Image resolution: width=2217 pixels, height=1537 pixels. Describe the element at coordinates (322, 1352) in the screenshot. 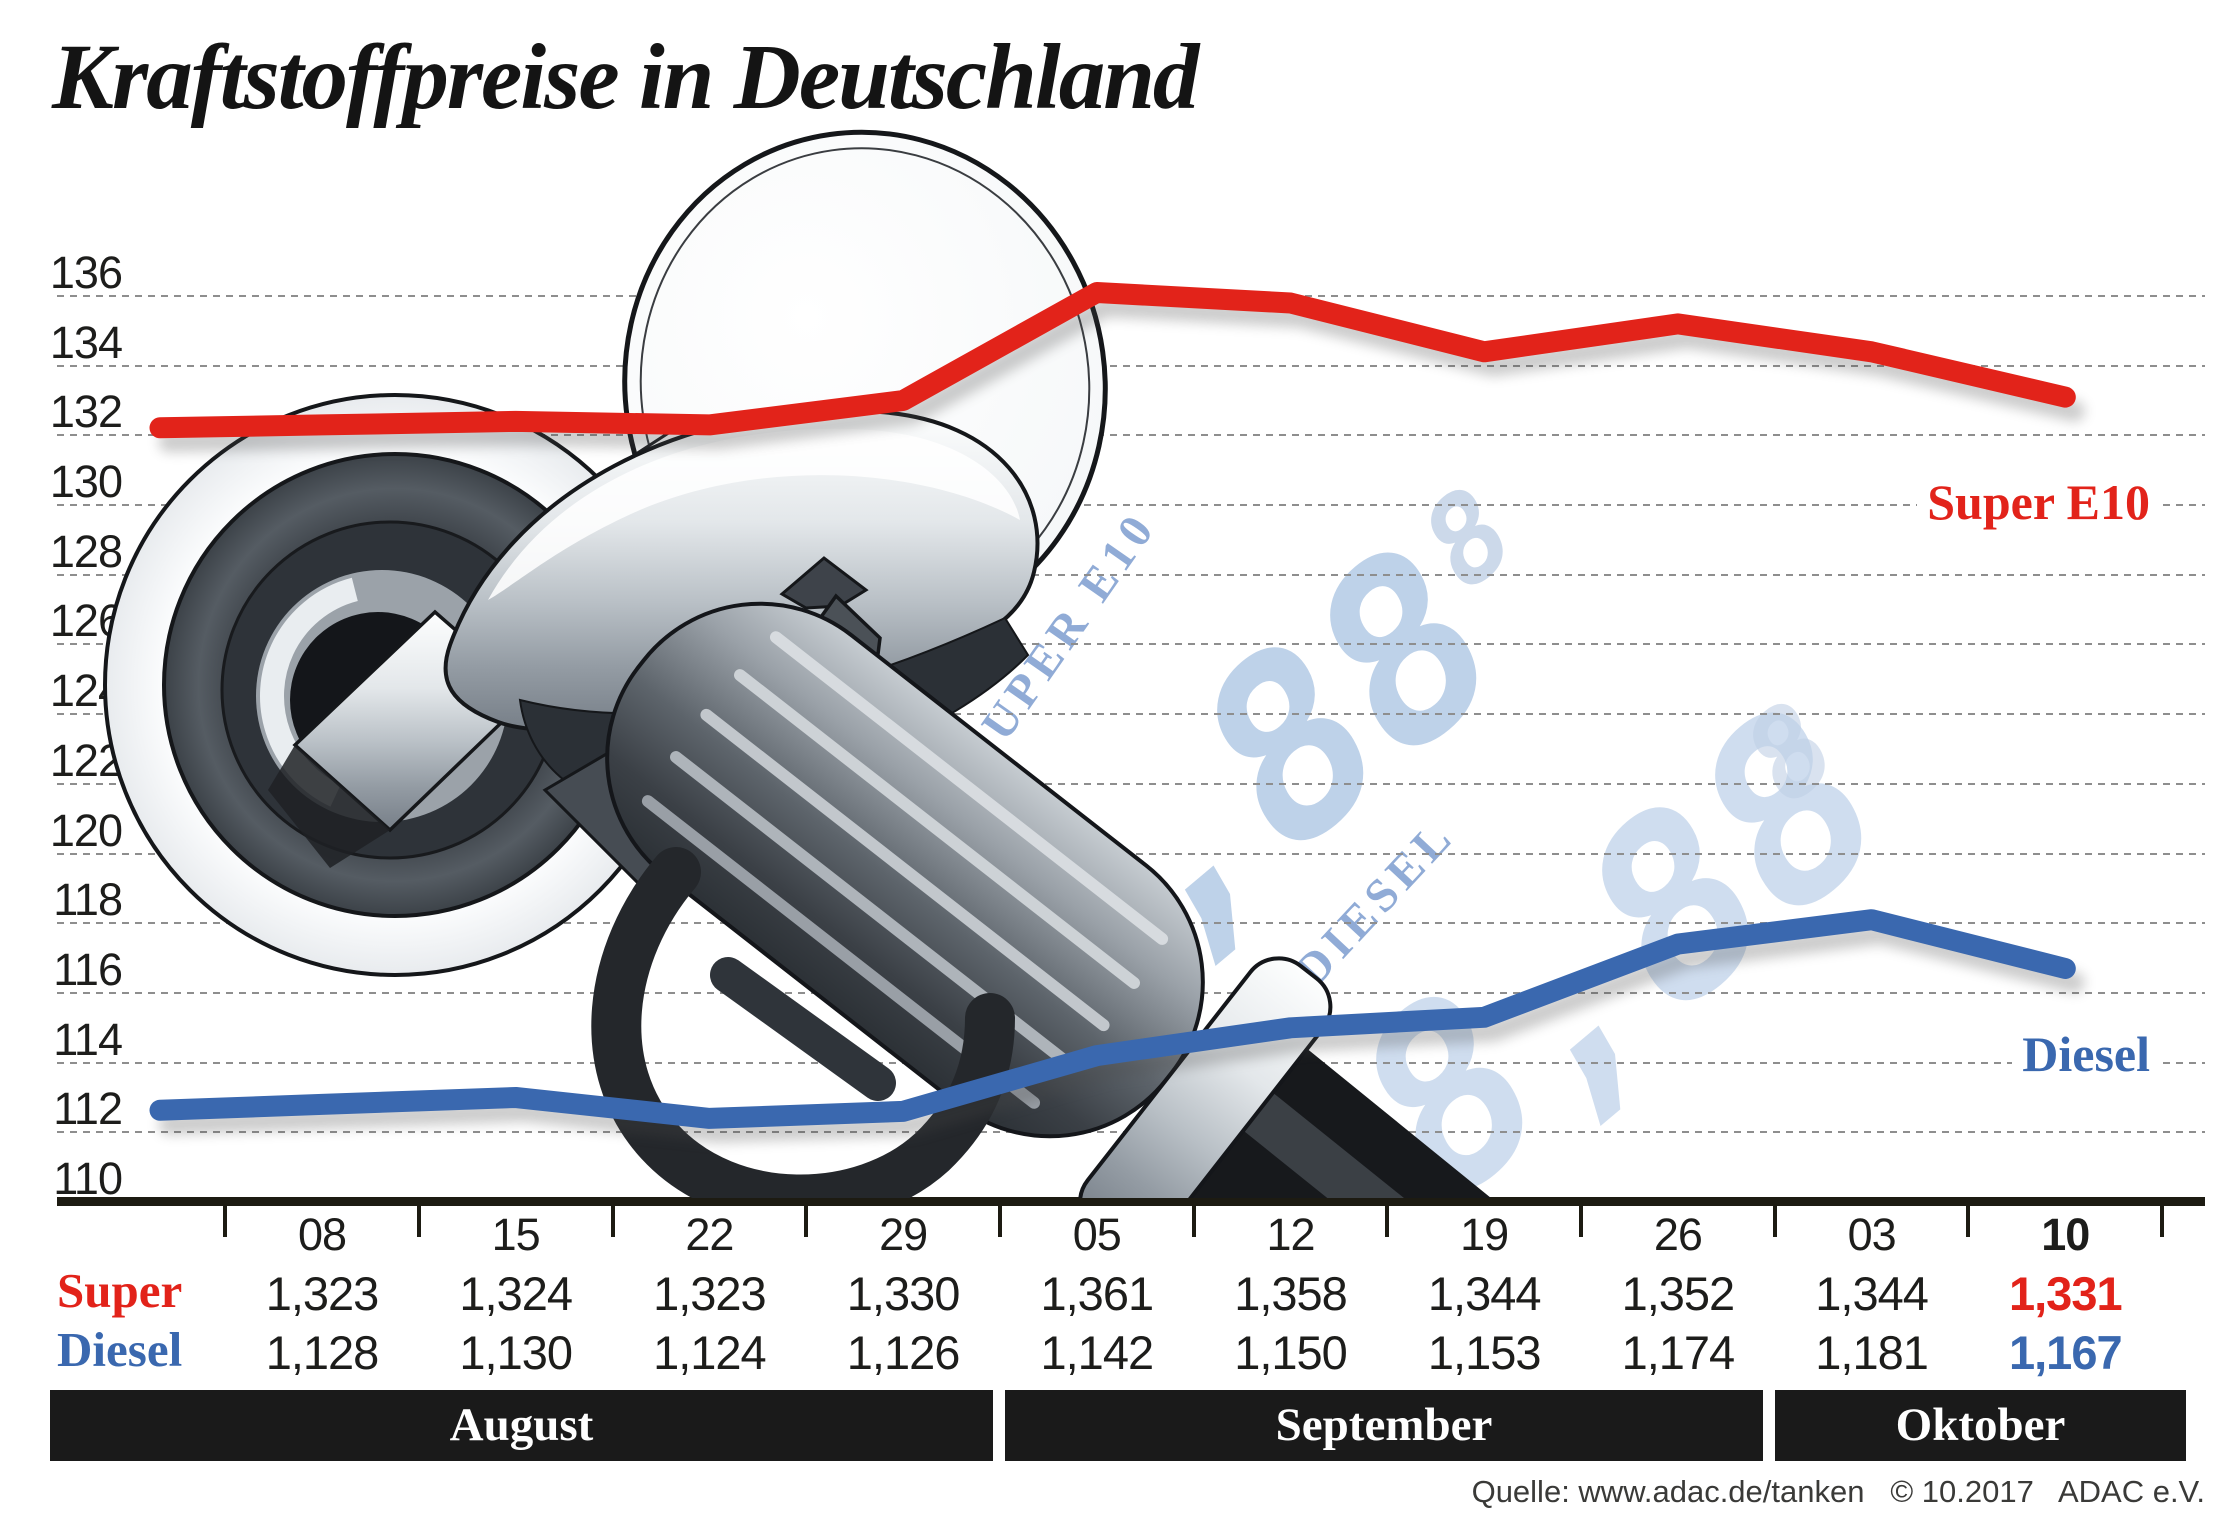

I see `table-cell-diesel-0: 1,128` at that location.